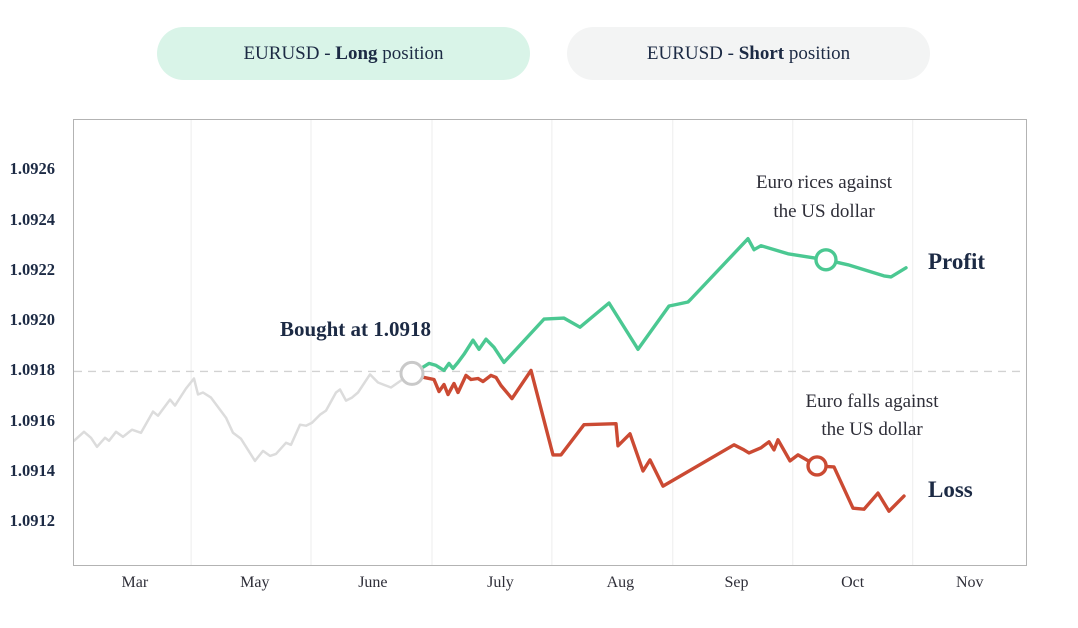  Describe the element at coordinates (32, 470) in the screenshot. I see `y-tick-label: 1.0914` at that location.